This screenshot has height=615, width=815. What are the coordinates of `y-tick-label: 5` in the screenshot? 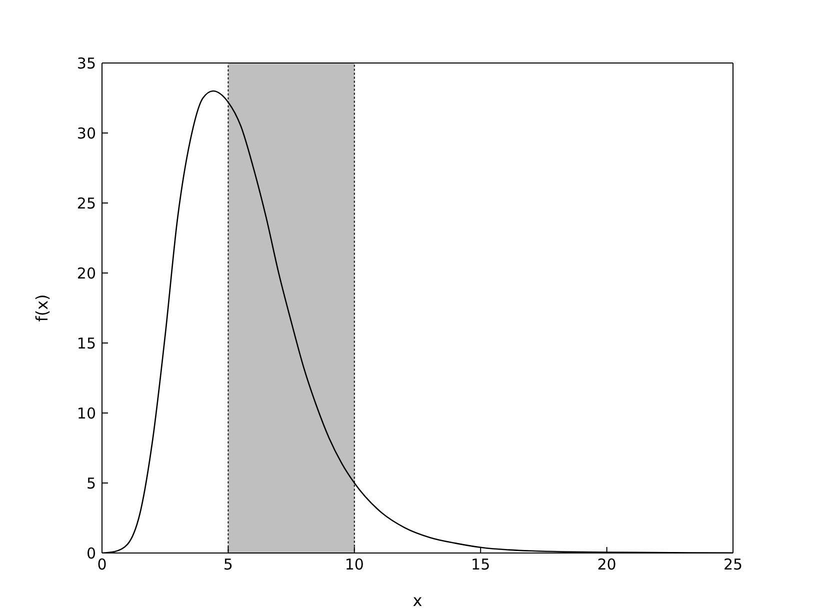 It's located at (91, 483).